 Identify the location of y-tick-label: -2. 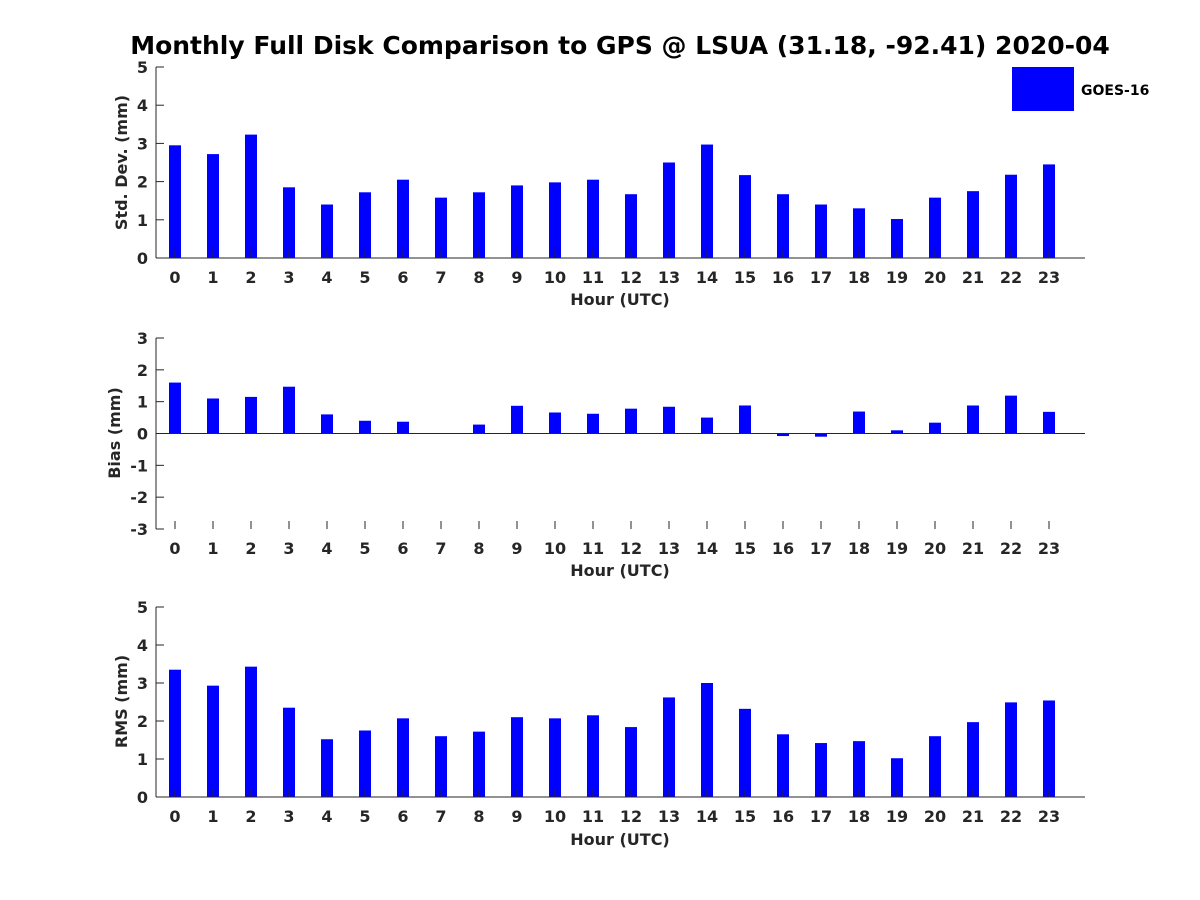
(139, 497).